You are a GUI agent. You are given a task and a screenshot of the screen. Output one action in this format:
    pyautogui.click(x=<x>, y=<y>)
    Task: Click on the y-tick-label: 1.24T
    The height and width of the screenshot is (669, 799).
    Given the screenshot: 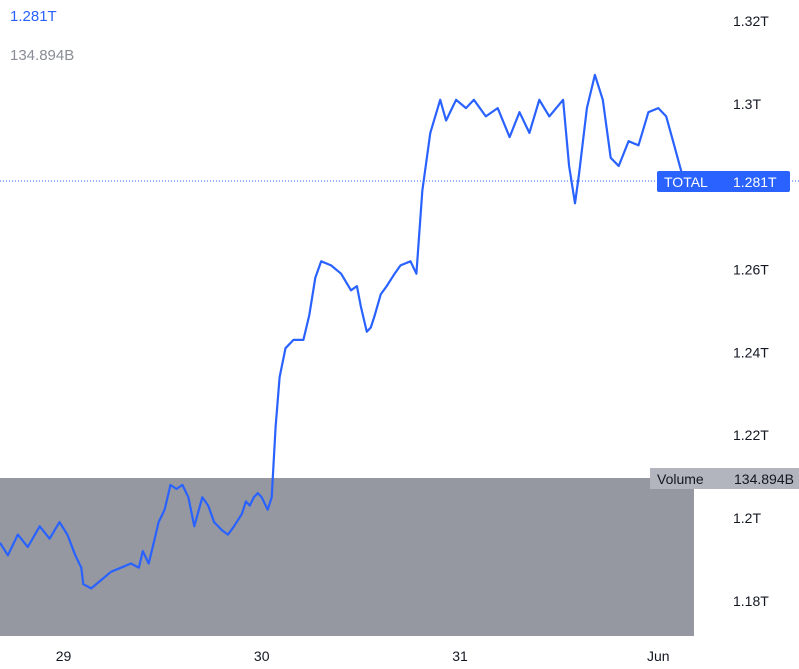 What is the action you would take?
    pyautogui.click(x=751, y=352)
    